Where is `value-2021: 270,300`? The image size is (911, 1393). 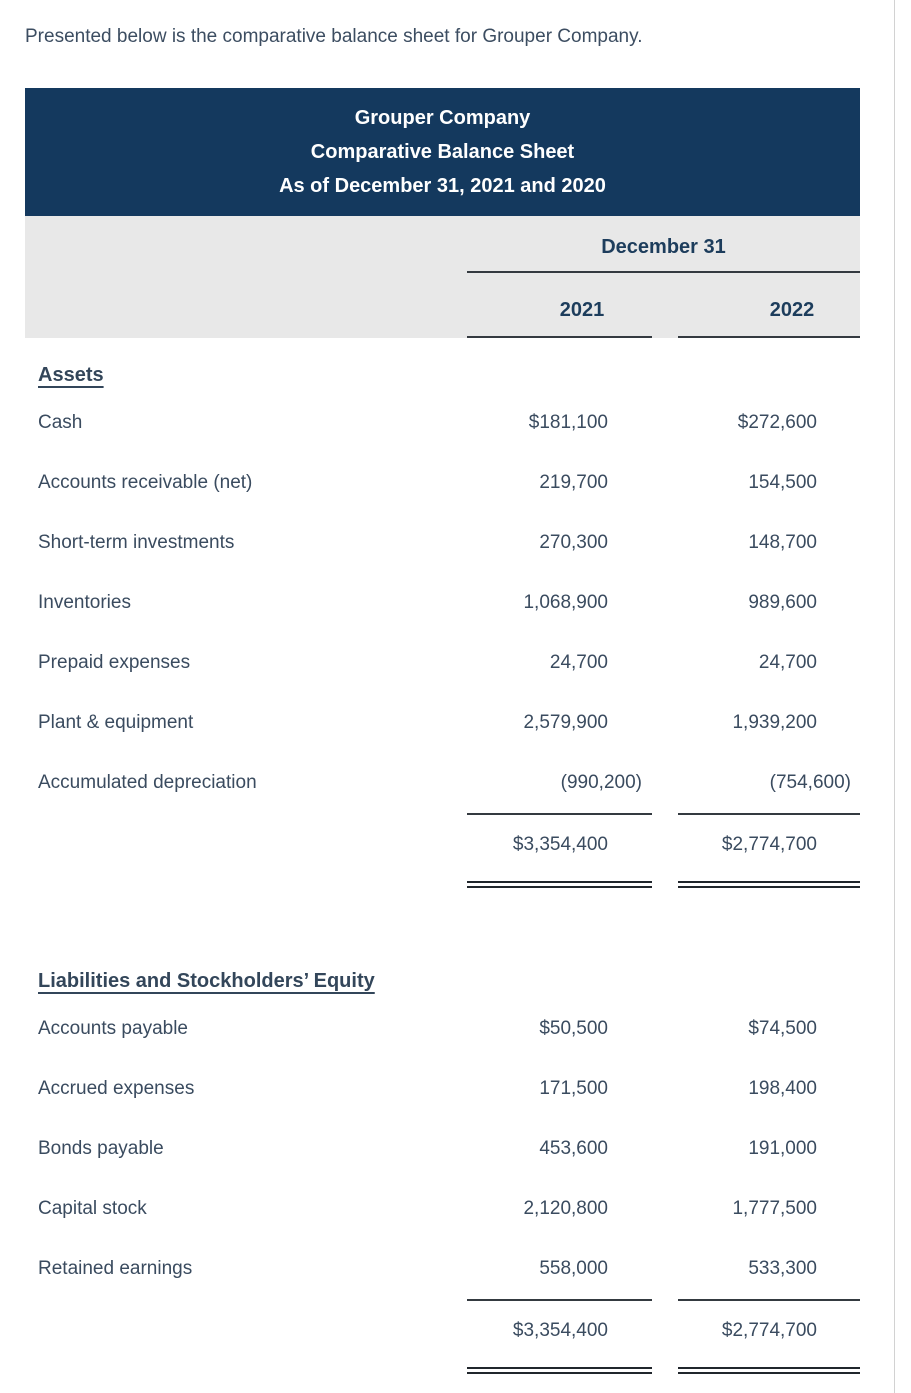 value-2021: 270,300 is located at coordinates (573, 542).